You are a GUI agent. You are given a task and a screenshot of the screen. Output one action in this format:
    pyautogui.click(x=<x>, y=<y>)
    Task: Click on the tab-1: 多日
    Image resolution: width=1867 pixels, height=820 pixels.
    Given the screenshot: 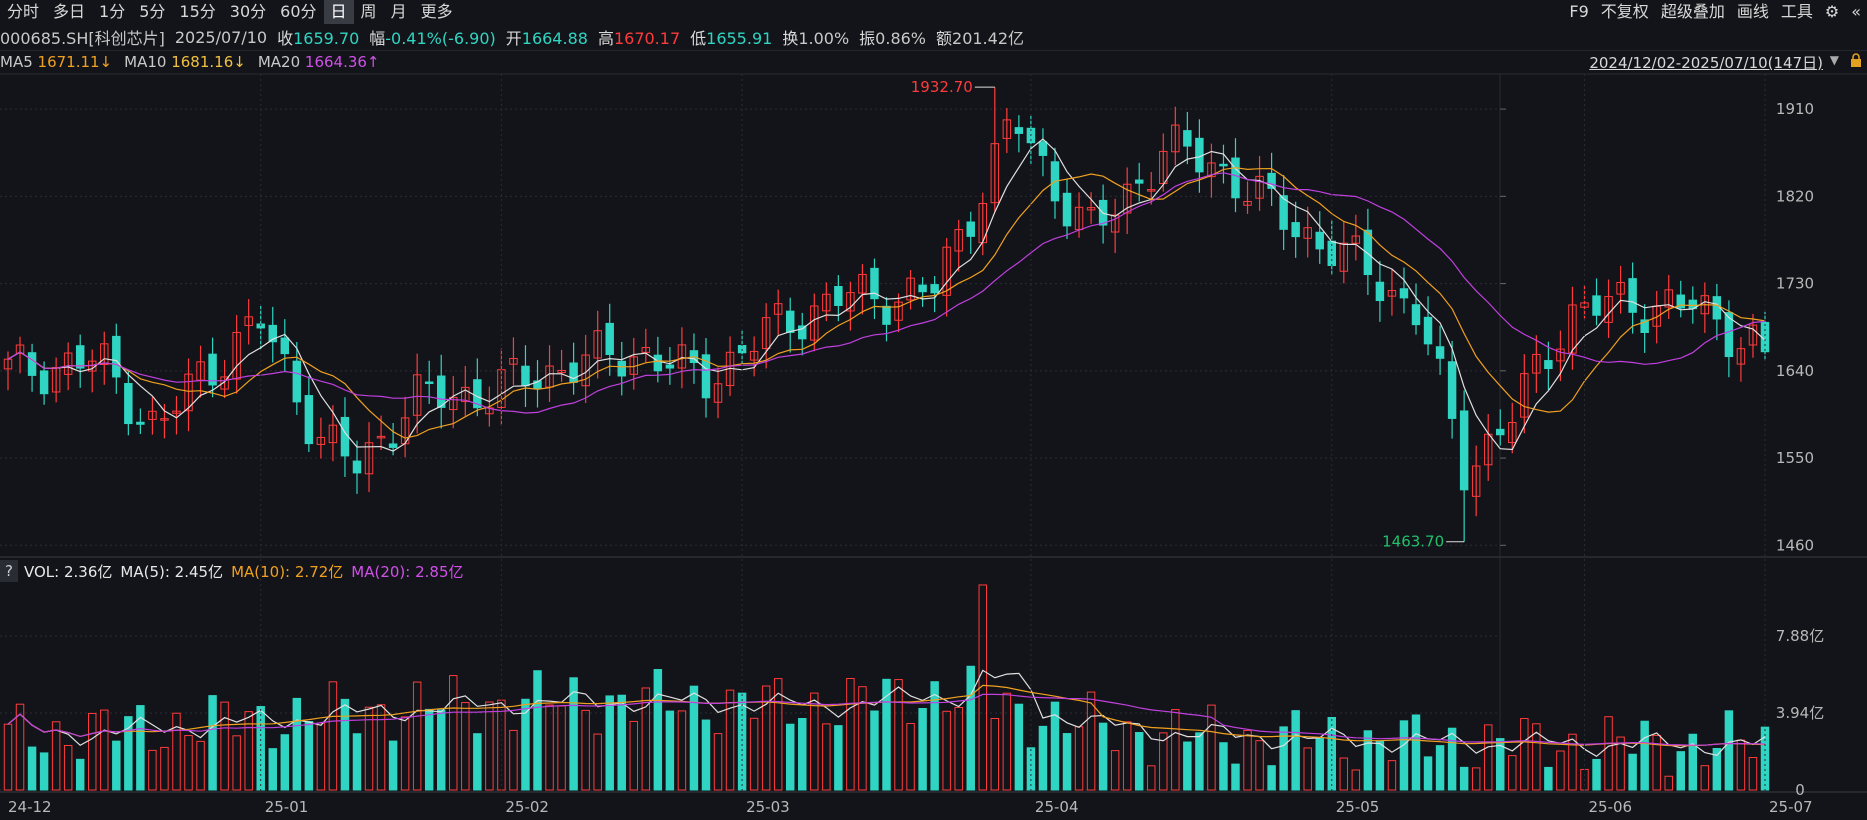 What is the action you would take?
    pyautogui.click(x=69, y=11)
    